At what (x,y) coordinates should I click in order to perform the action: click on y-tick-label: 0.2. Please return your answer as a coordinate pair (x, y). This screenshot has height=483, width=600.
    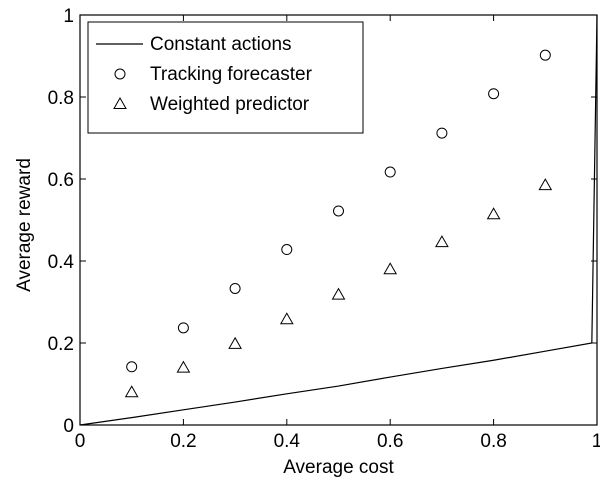
    Looking at the image, I should click on (61, 344).